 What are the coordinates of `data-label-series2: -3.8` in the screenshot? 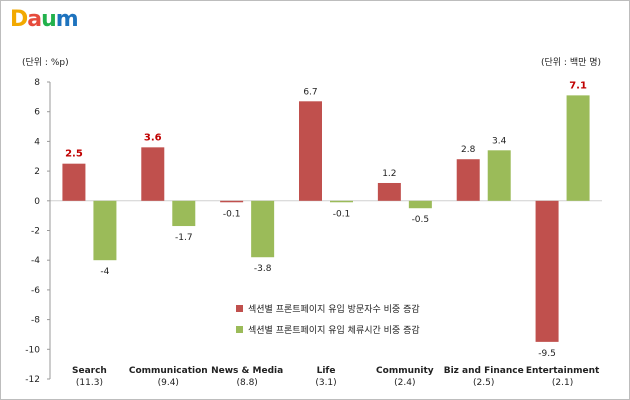 It's located at (263, 269).